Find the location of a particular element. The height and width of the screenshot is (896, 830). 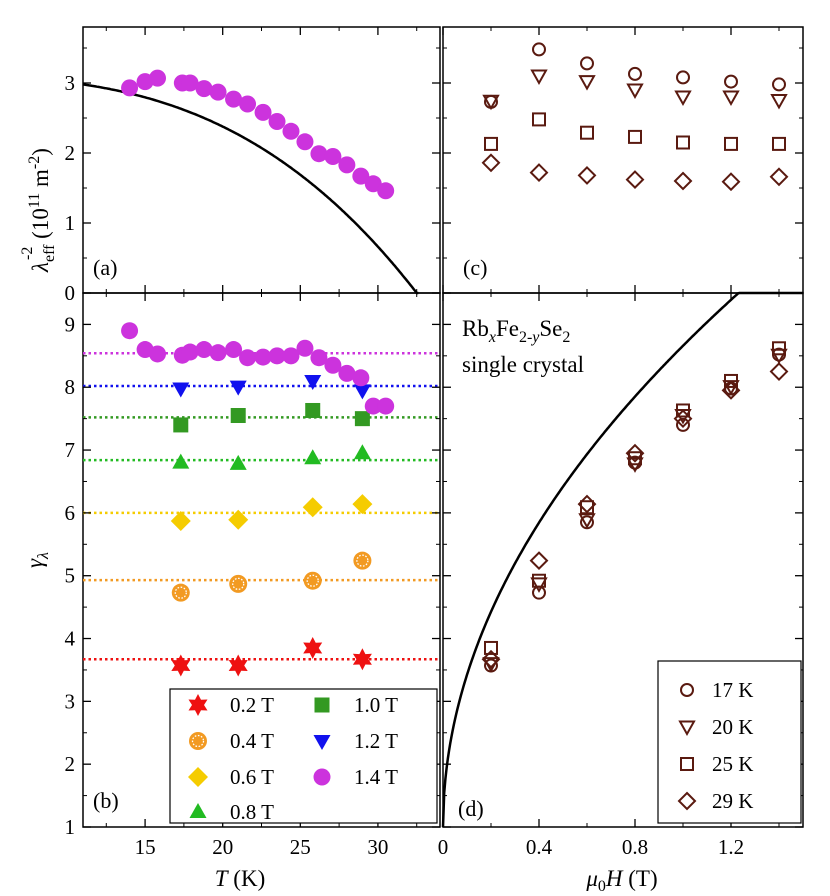

annot-x: x is located at coordinates (492, 337).